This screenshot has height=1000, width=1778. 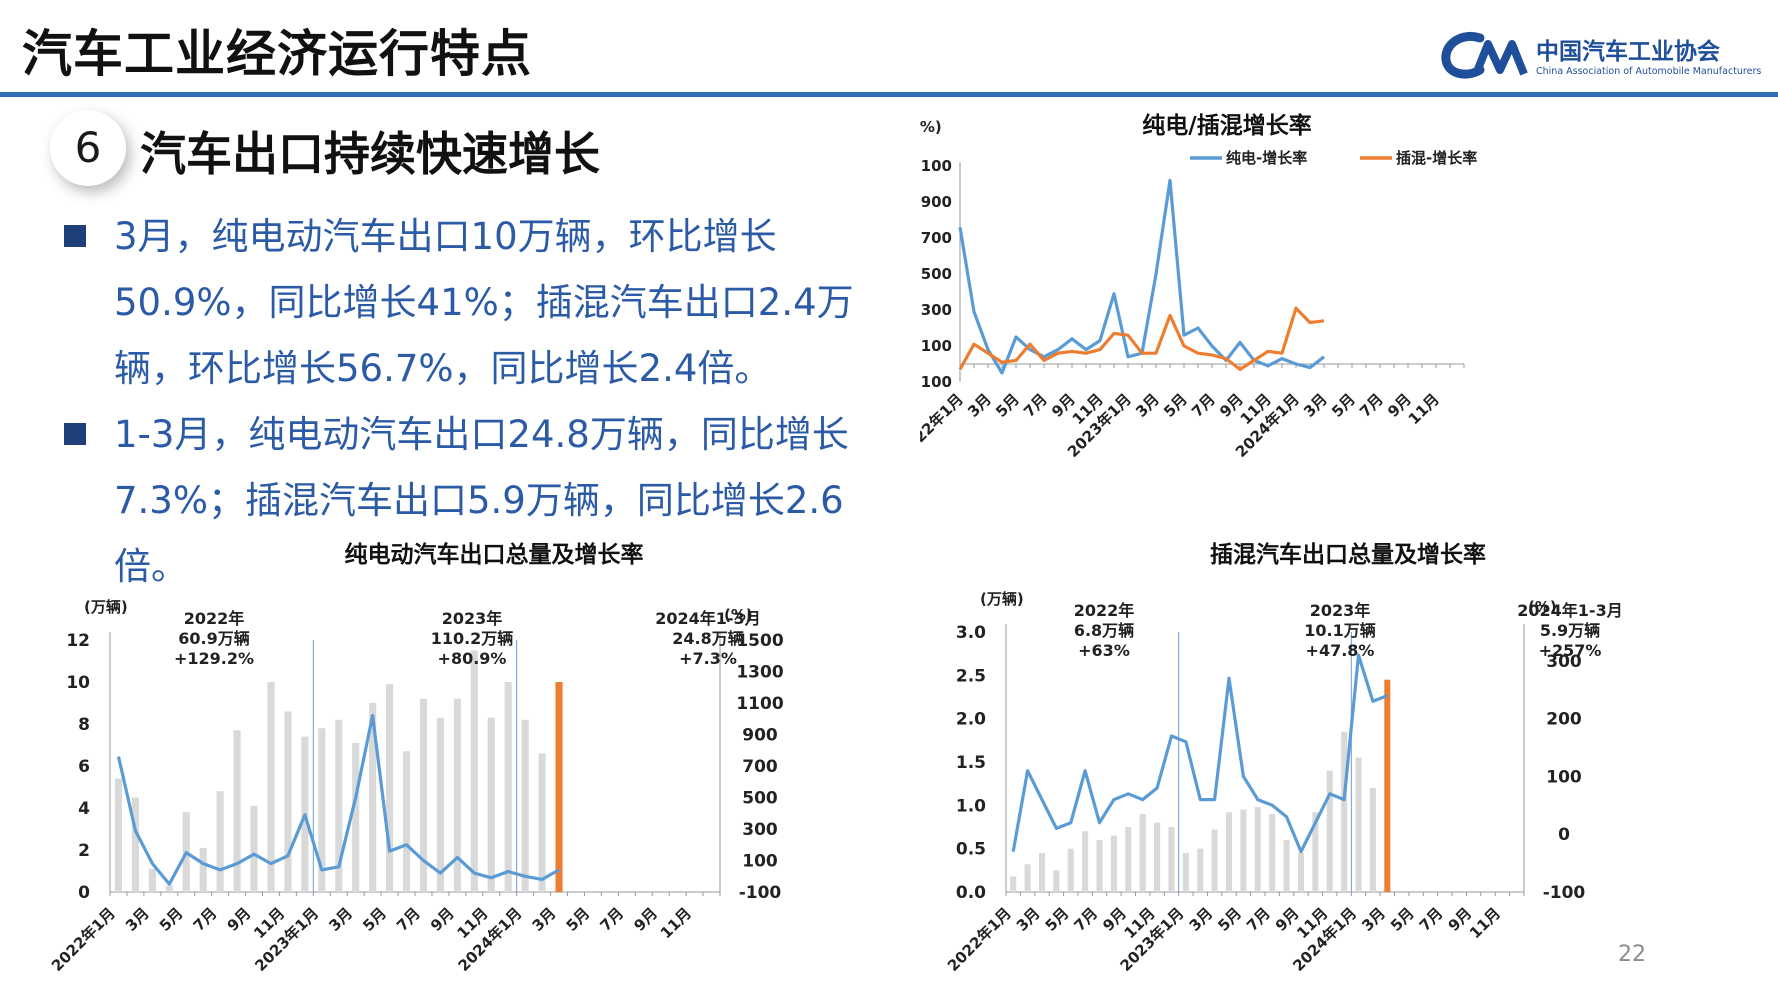 What do you see at coordinates (1226, 125) in the screenshot?
I see `chart-title: 纯电/插混增长率` at bounding box center [1226, 125].